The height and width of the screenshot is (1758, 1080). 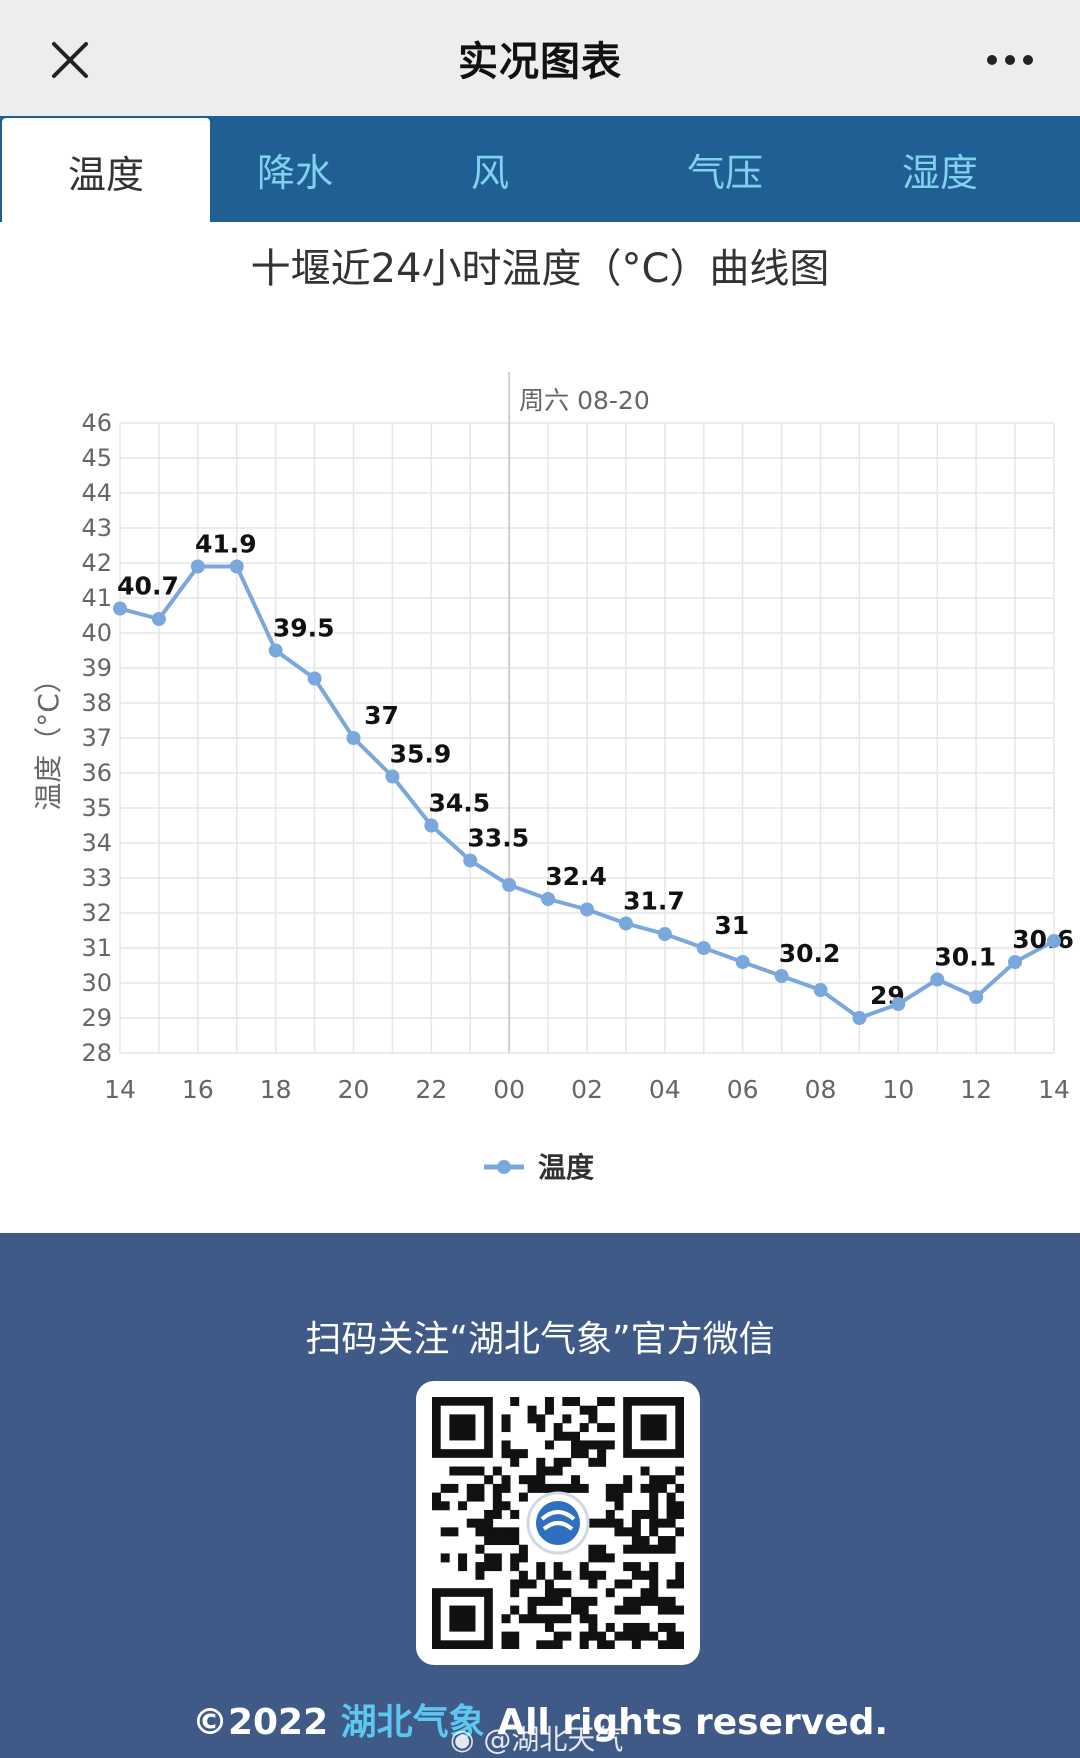 I want to click on tab-precipitation: 降水, so click(x=295, y=169).